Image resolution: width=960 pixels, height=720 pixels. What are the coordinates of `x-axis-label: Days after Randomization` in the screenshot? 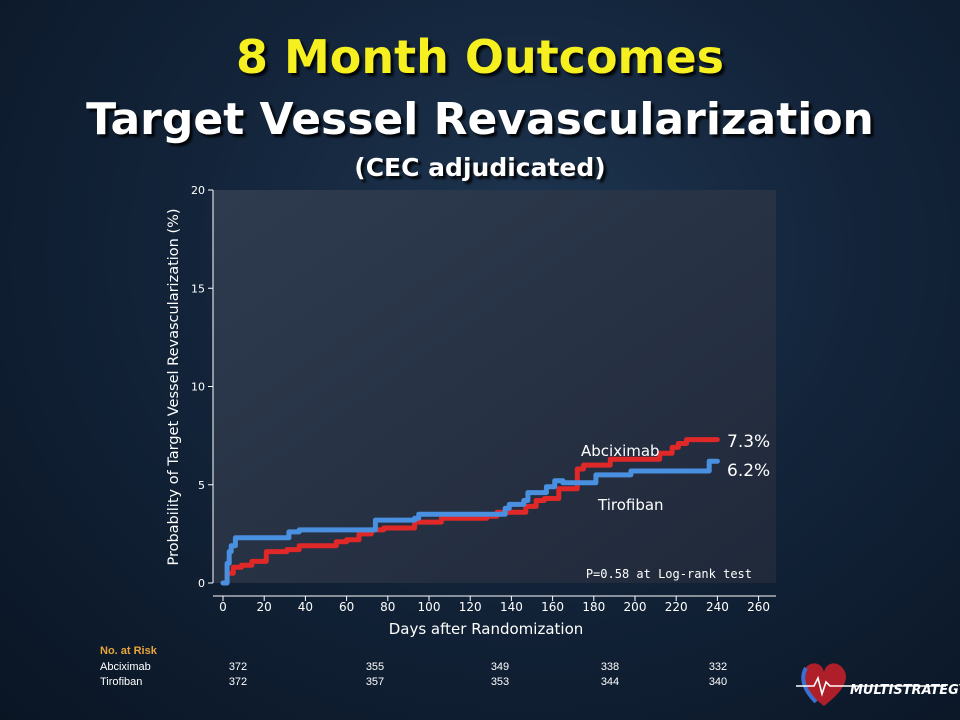 It's located at (486, 629).